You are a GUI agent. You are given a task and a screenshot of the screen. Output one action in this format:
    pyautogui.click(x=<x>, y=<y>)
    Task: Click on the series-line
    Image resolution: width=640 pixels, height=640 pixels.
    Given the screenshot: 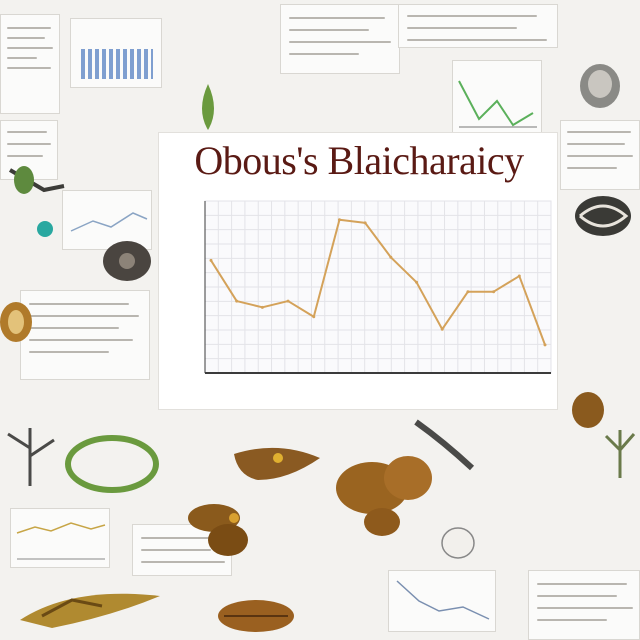 What is the action you would take?
    pyautogui.click(x=378, y=282)
    